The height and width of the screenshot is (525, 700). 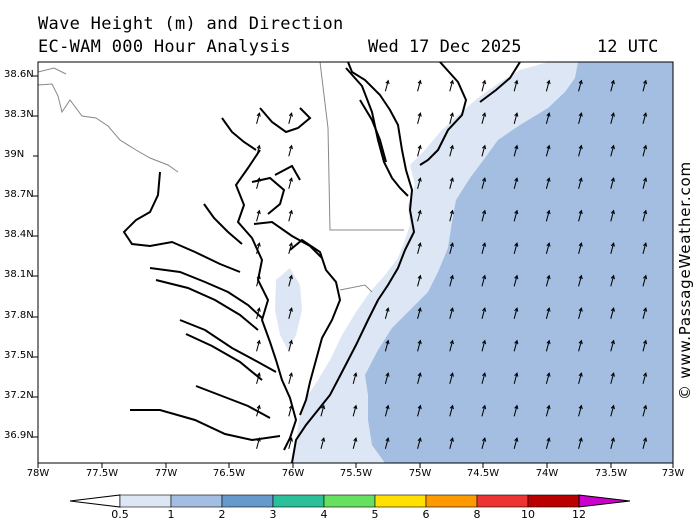 What do you see at coordinates (164, 47) in the screenshot?
I see `model-subtitle: EC-WAM 000 Hour Analysis` at bounding box center [164, 47].